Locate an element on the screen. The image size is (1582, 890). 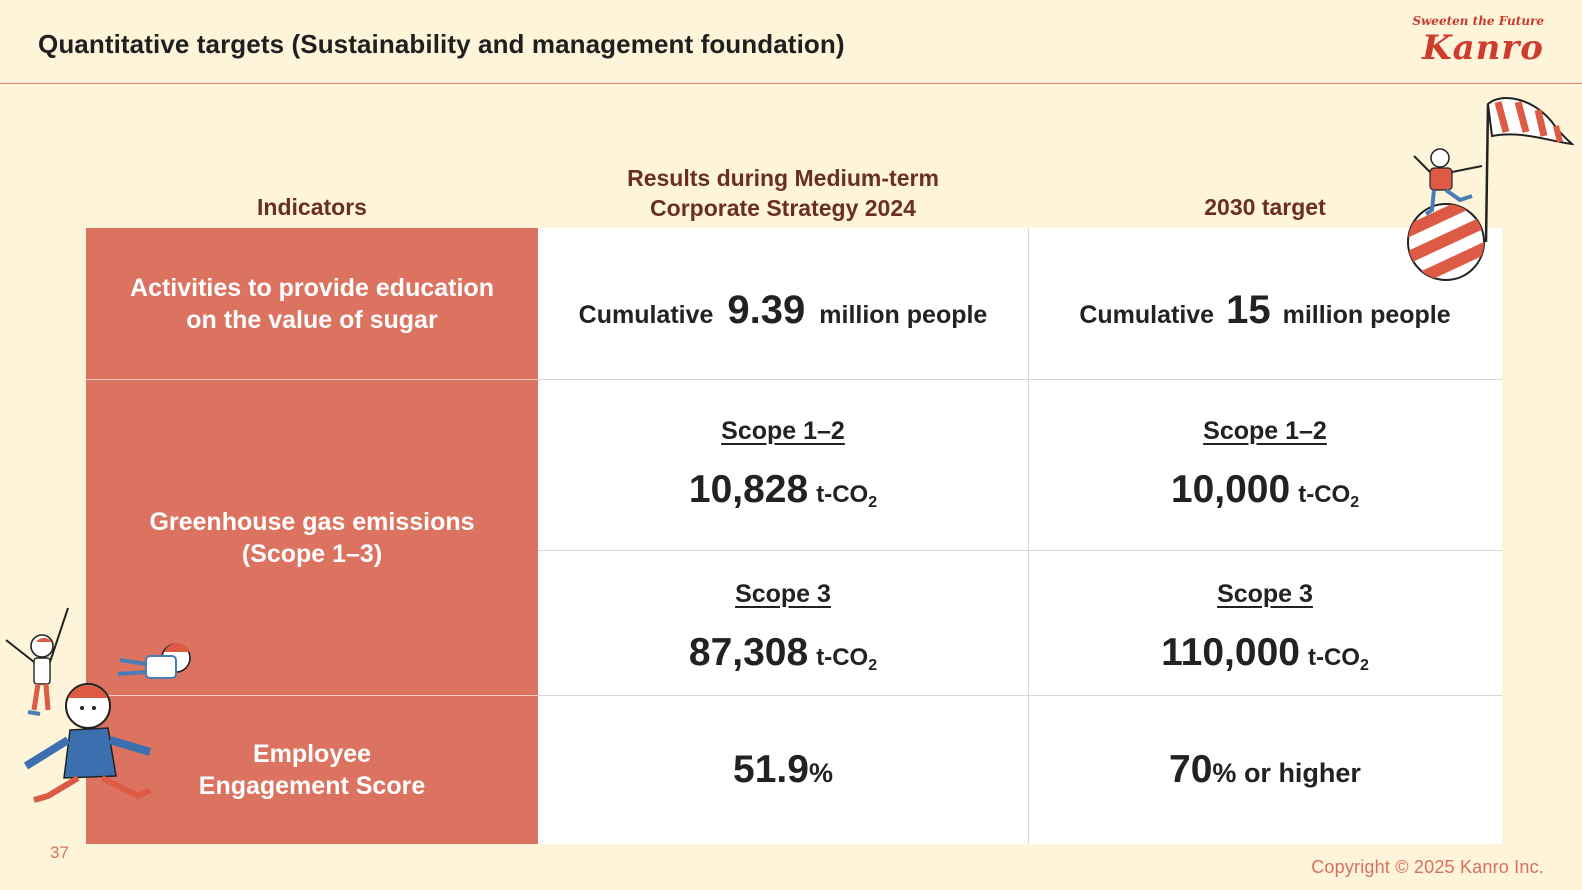
page-number: 37 is located at coordinates (59, 852).